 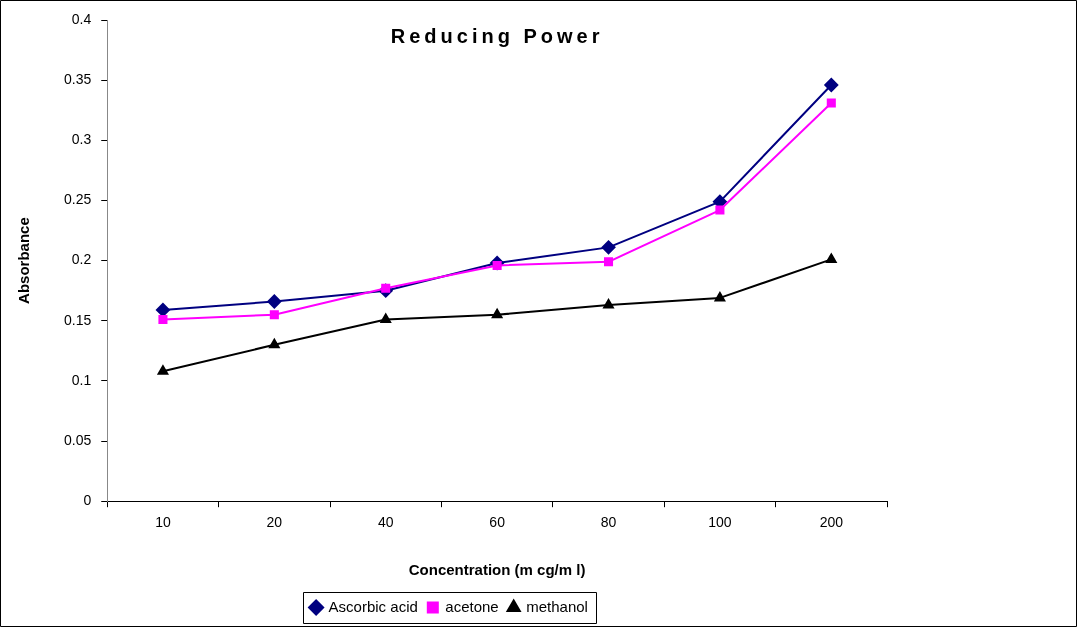 What do you see at coordinates (81, 259) in the screenshot?
I see `y-tick-label: 0.2` at bounding box center [81, 259].